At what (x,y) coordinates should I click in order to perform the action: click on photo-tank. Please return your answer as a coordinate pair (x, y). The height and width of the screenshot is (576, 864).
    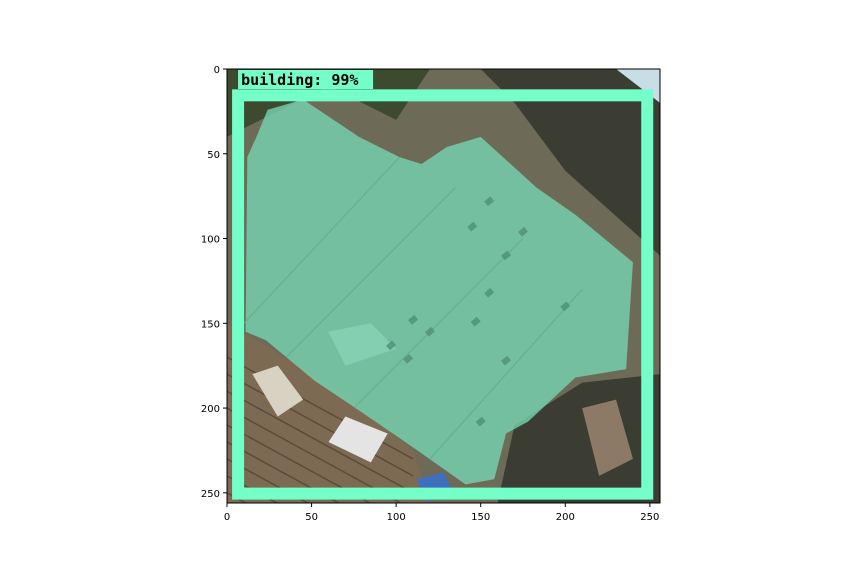
    Looking at the image, I should click on (278, 391).